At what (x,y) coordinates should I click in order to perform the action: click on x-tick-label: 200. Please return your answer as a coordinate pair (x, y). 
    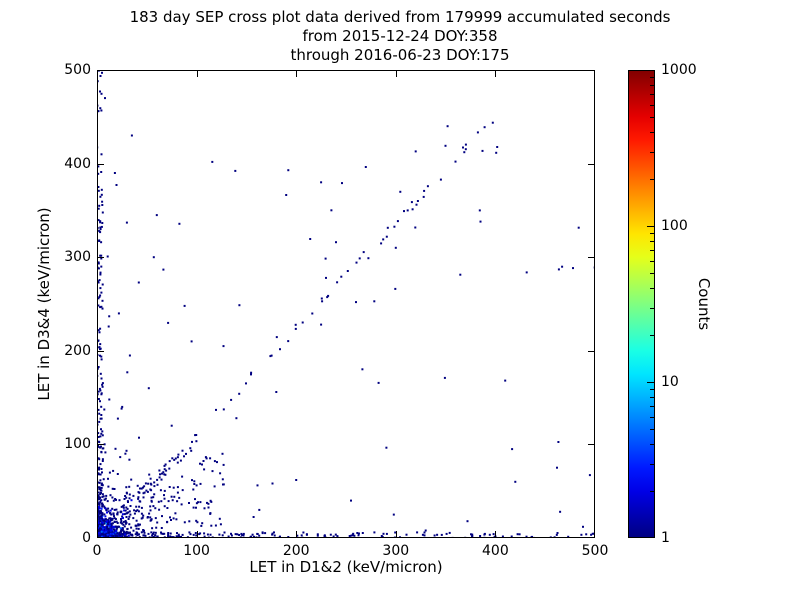
    Looking at the image, I should click on (296, 551).